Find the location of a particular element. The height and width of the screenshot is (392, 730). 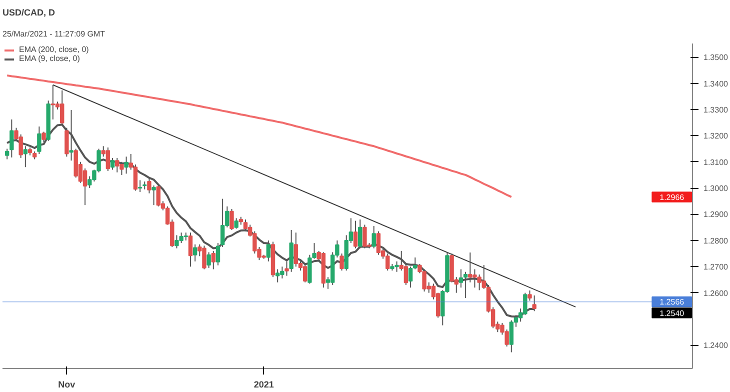

y-tick-label: 1.3400 is located at coordinates (716, 83).